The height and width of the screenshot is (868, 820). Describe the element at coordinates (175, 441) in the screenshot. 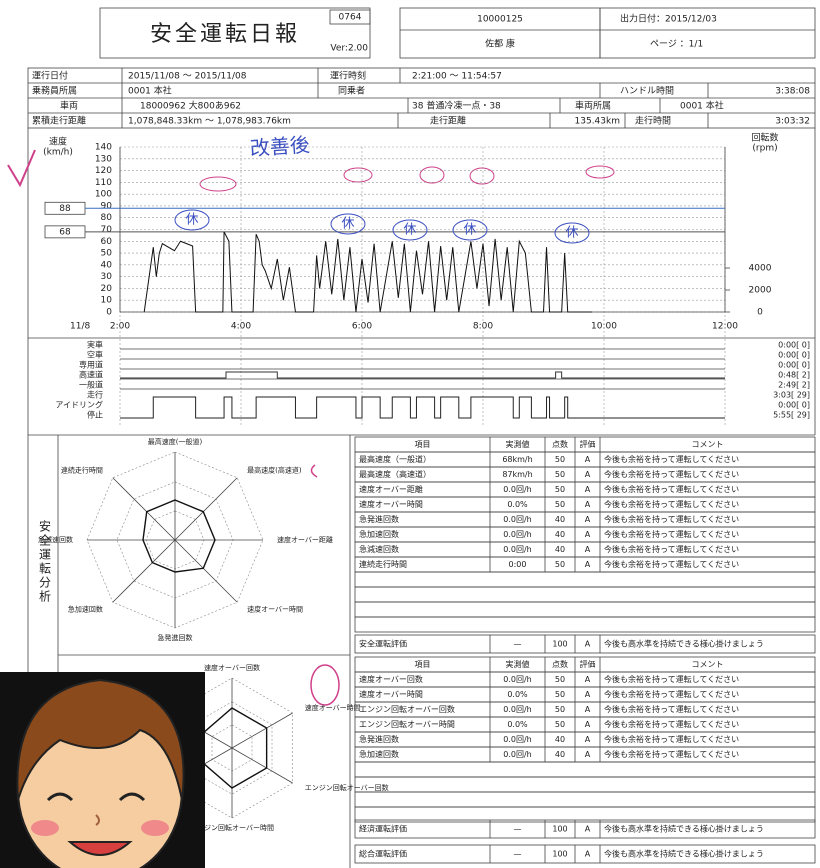

I see `radar-label: 最高速度(一般道)` at that location.